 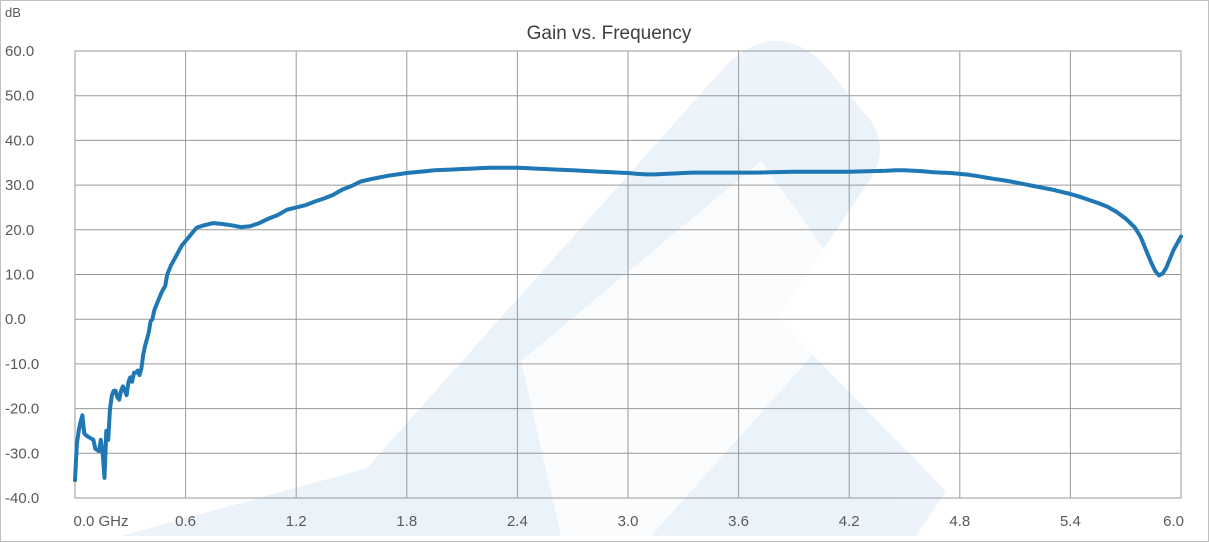 What do you see at coordinates (609, 33) in the screenshot?
I see `chart-title: Gain vs. Frequency` at bounding box center [609, 33].